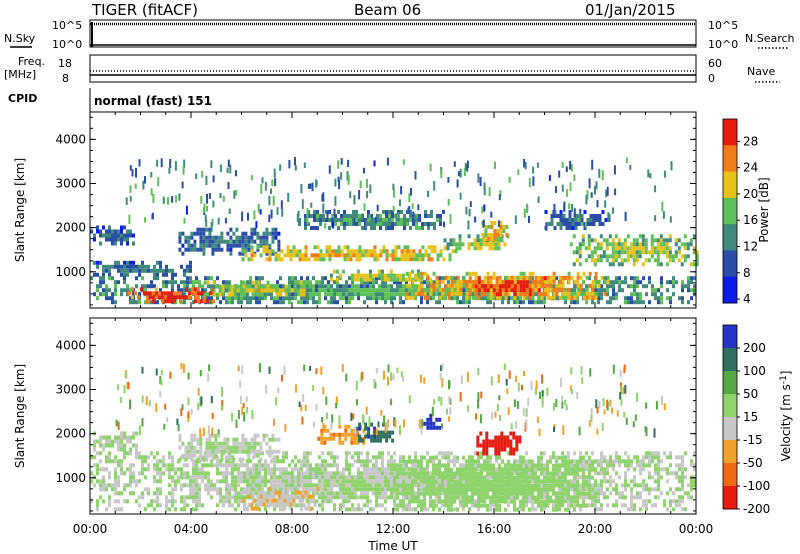 The image size is (800, 554). What do you see at coordinates (761, 71) in the screenshot?
I see `nave-label: Nave` at bounding box center [761, 71].